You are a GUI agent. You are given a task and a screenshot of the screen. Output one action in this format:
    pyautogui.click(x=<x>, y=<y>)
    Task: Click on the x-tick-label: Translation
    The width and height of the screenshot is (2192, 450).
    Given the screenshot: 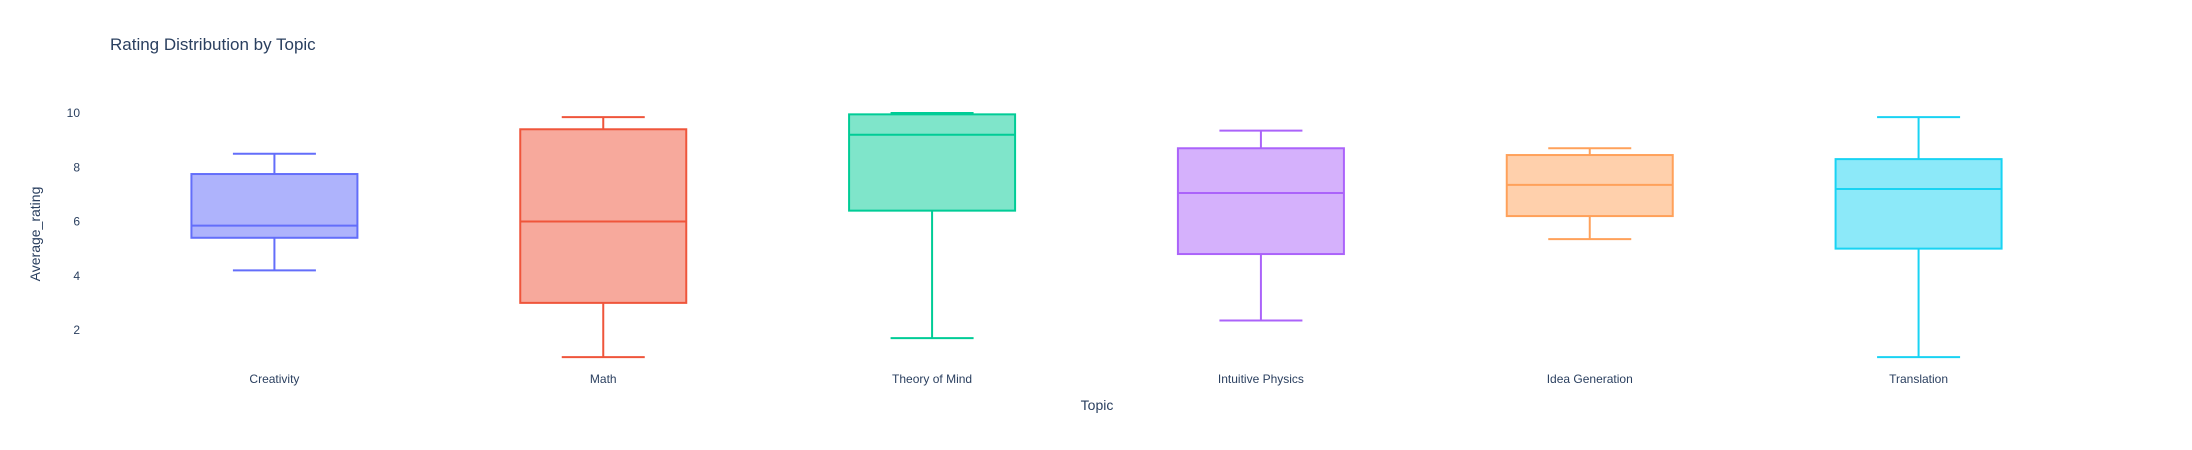 What is the action you would take?
    pyautogui.click(x=1918, y=379)
    